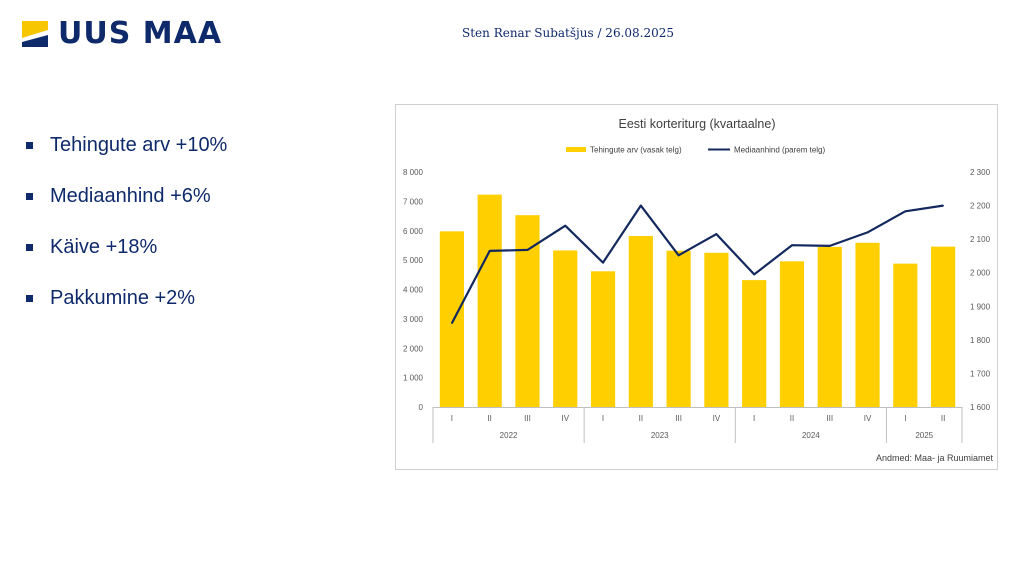  What do you see at coordinates (123, 297) in the screenshot?
I see `bullet-text: Pakkumine +2%` at bounding box center [123, 297].